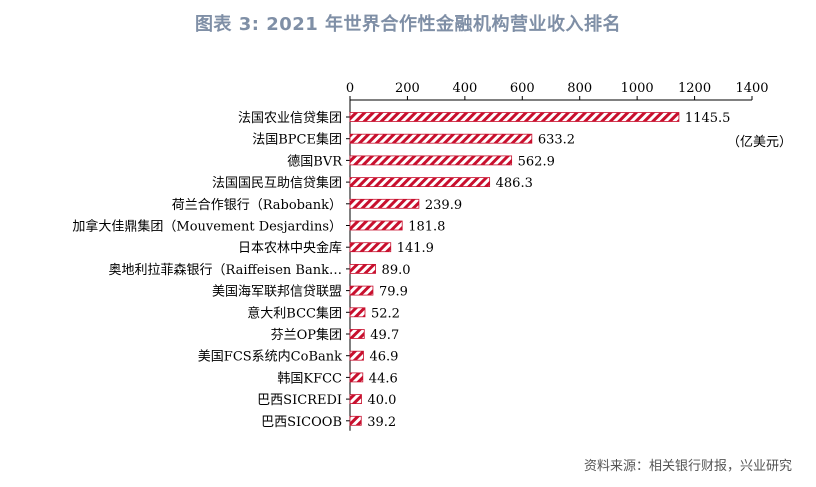 The height and width of the screenshot is (487, 816). What do you see at coordinates (277, 183) in the screenshot?
I see `category-label: 法国国民互助信贷集团` at bounding box center [277, 183].